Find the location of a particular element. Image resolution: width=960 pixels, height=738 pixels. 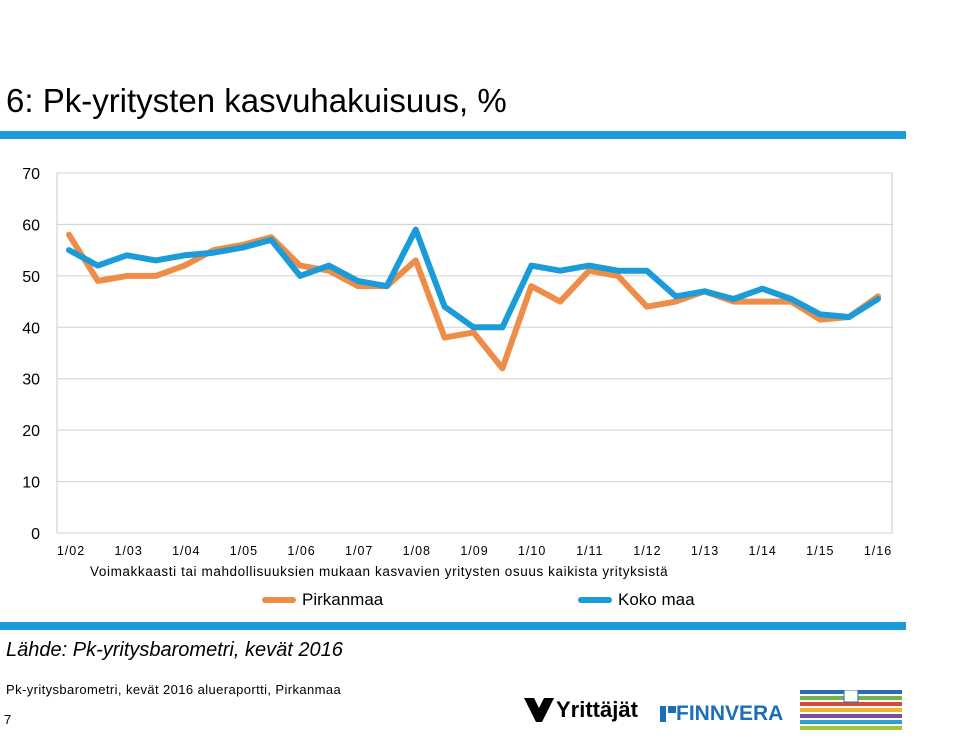

x-tick-label: 1/13 is located at coordinates (705, 551).